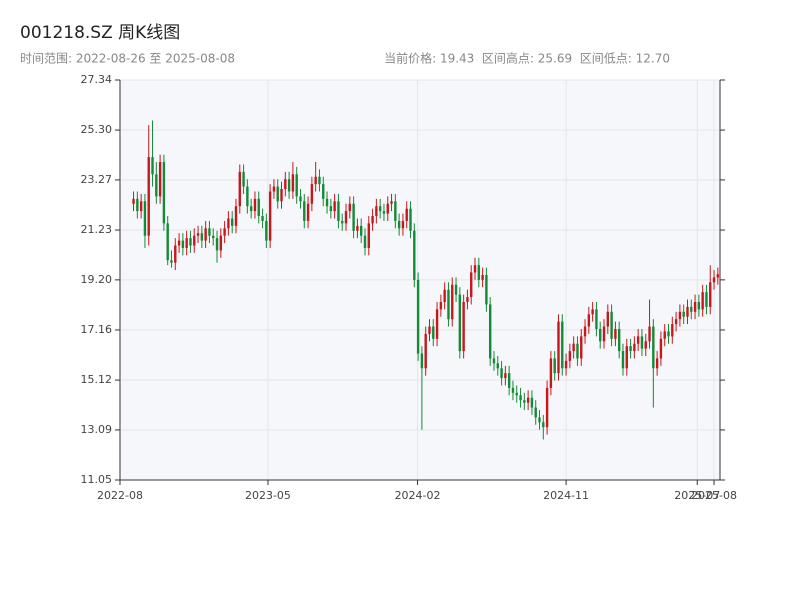  Describe the element at coordinates (527, 58) in the screenshot. I see `price-stats: 当前价格: 19.43 区间高点: 25.69 区间低点: 12.70` at that location.